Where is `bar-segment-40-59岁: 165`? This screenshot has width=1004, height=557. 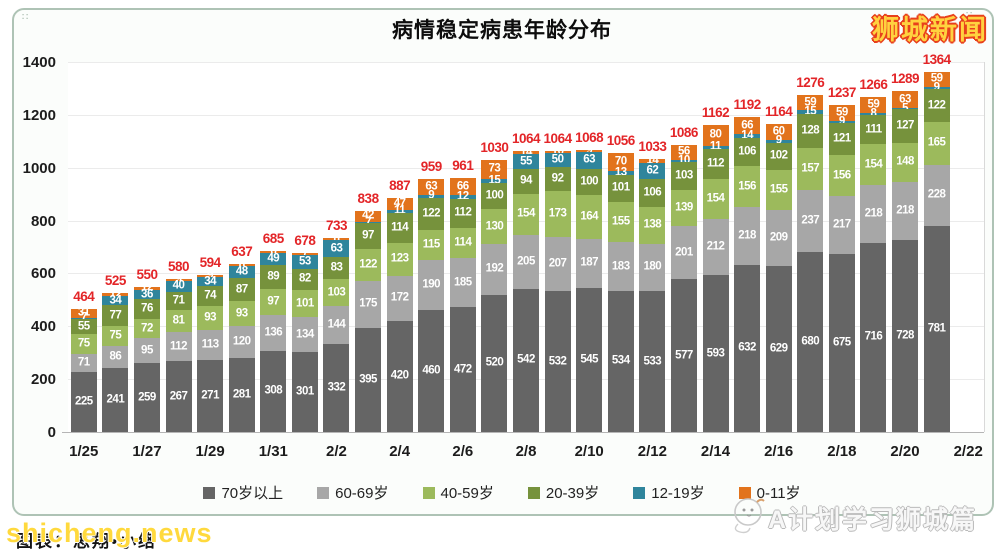
bar-segment-40-59岁: 165 is located at coordinates (936, 143).